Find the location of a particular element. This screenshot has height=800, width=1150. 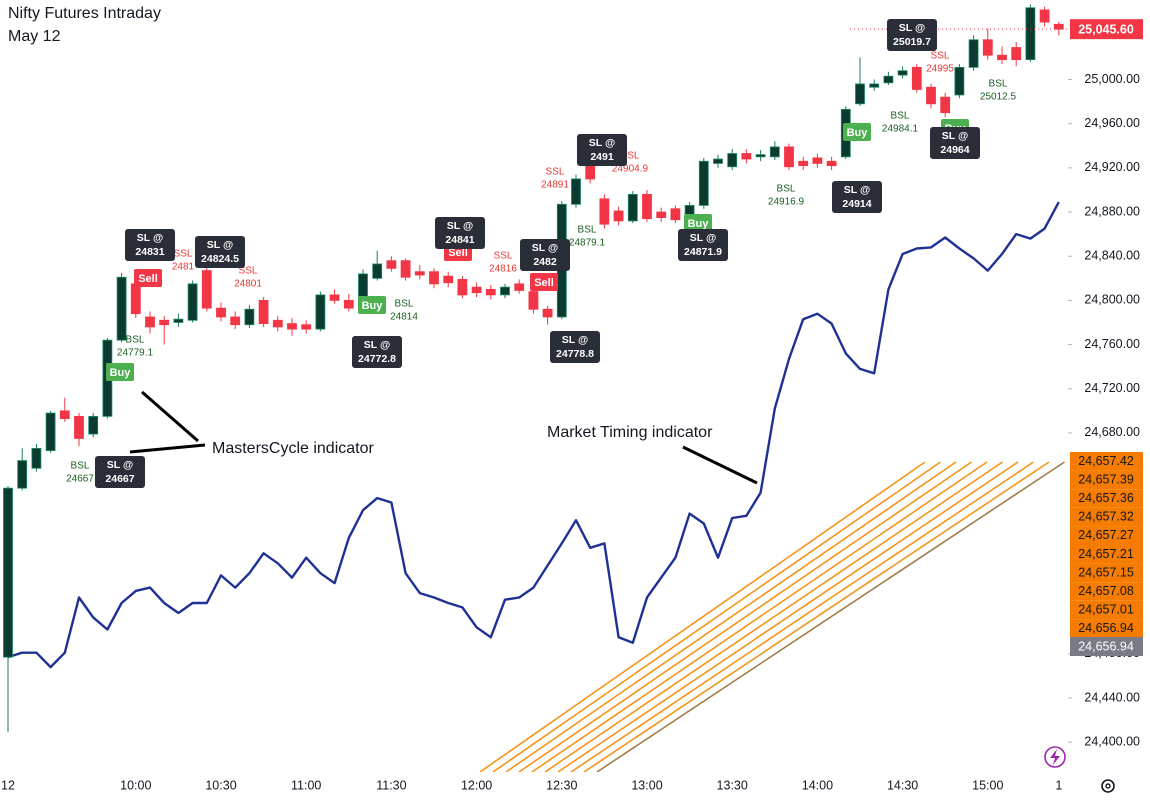

fan-last-label: 24,656.94 is located at coordinates (1106, 646).